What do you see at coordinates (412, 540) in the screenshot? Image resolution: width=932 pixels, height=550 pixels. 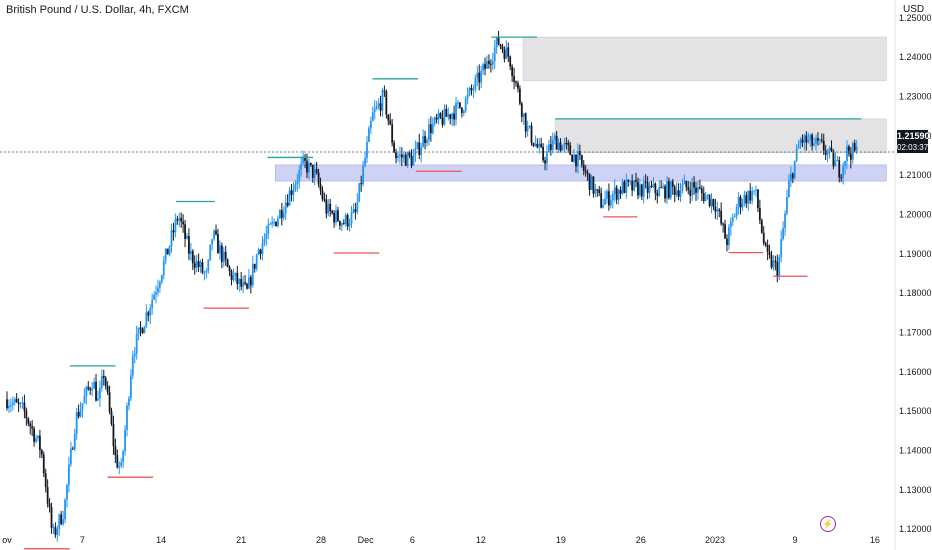 I see `time-tick-label: 6` at bounding box center [412, 540].